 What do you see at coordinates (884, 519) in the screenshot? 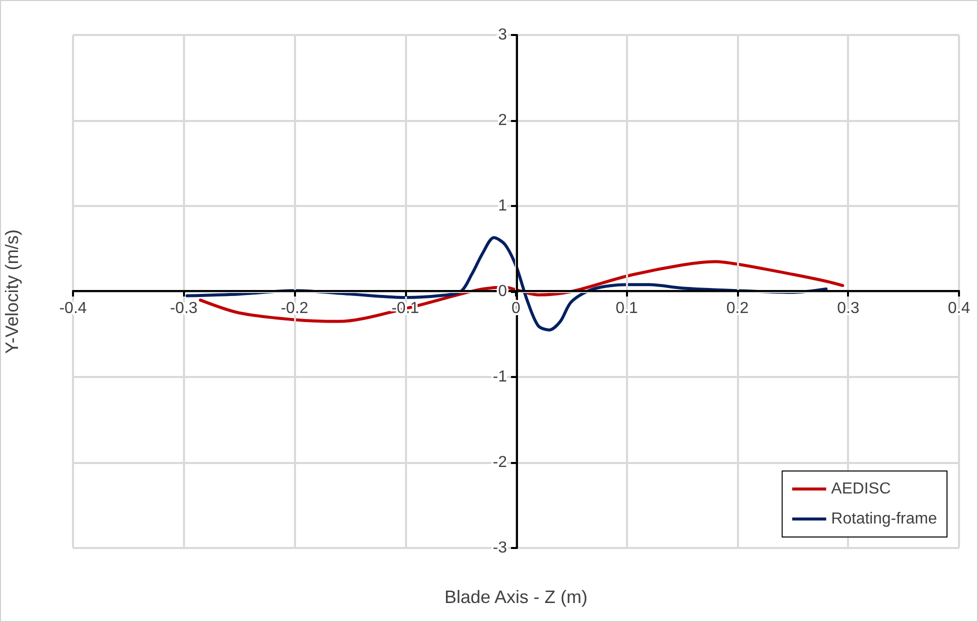
I see `legend-label: Rotating-frame` at bounding box center [884, 519].